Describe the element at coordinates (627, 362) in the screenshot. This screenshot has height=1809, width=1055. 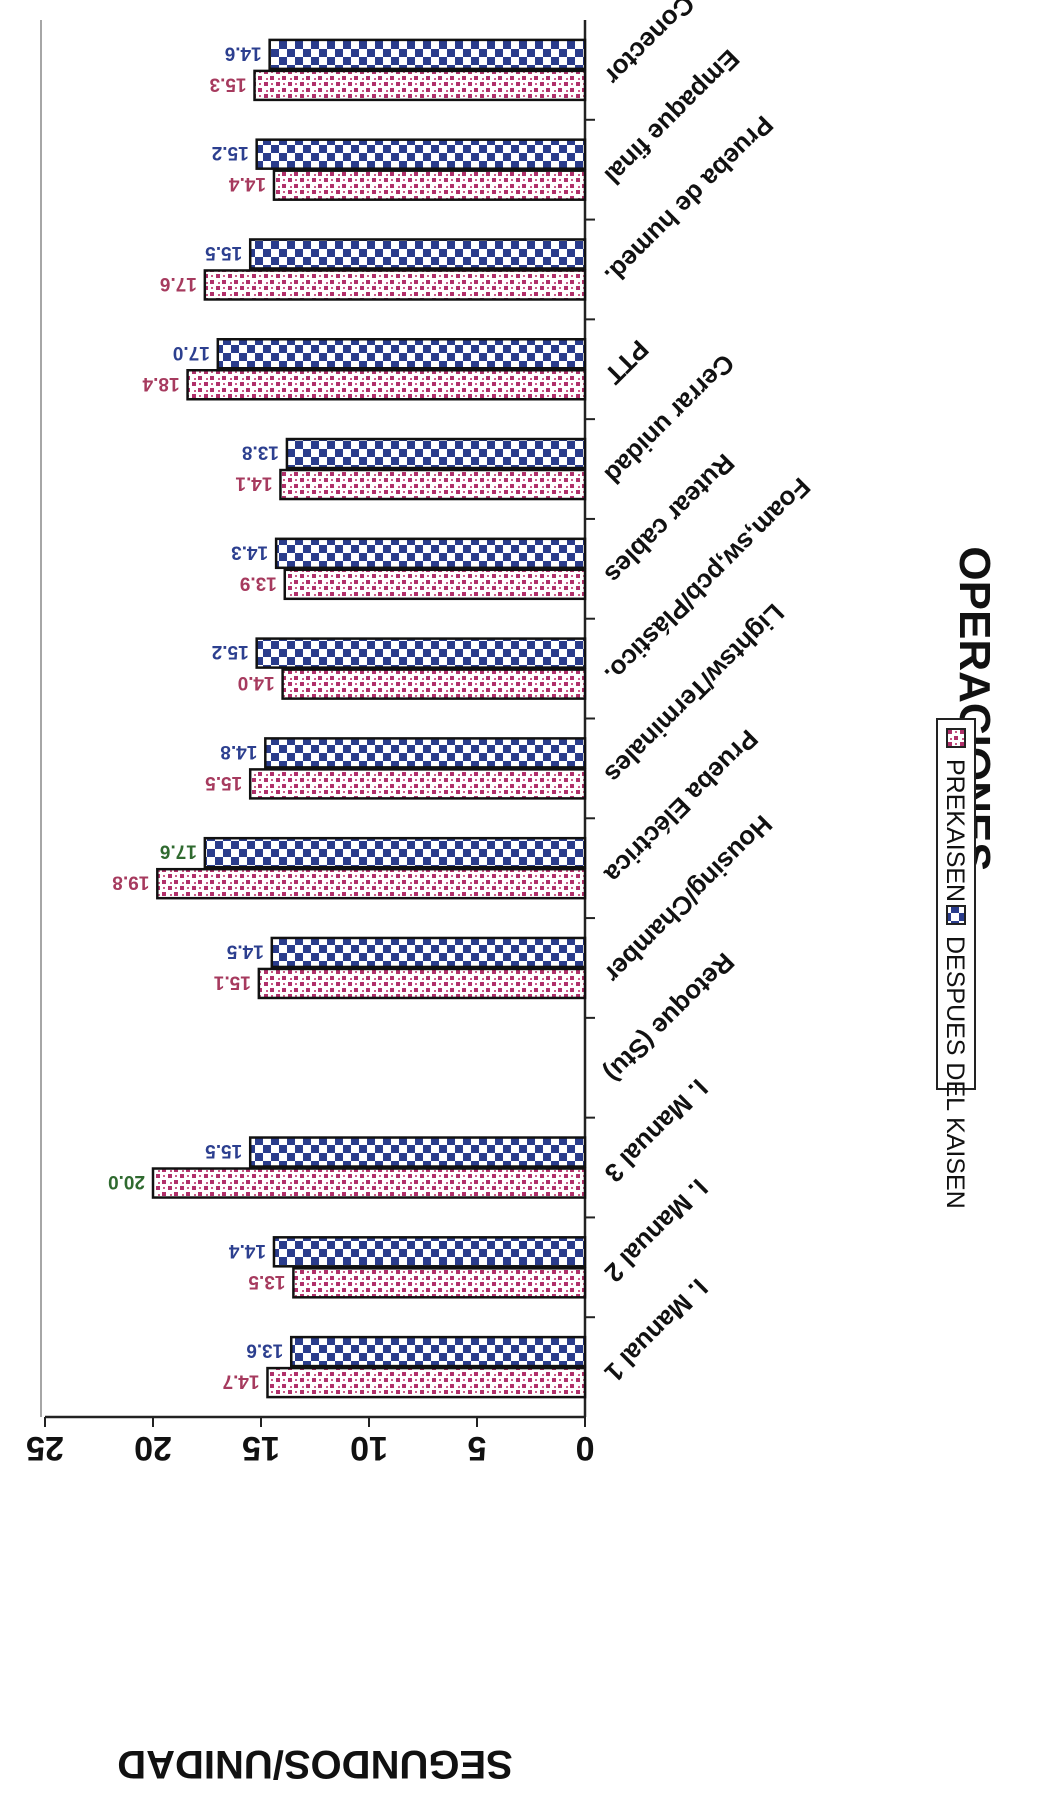
I see `category-label: PTT` at that location.